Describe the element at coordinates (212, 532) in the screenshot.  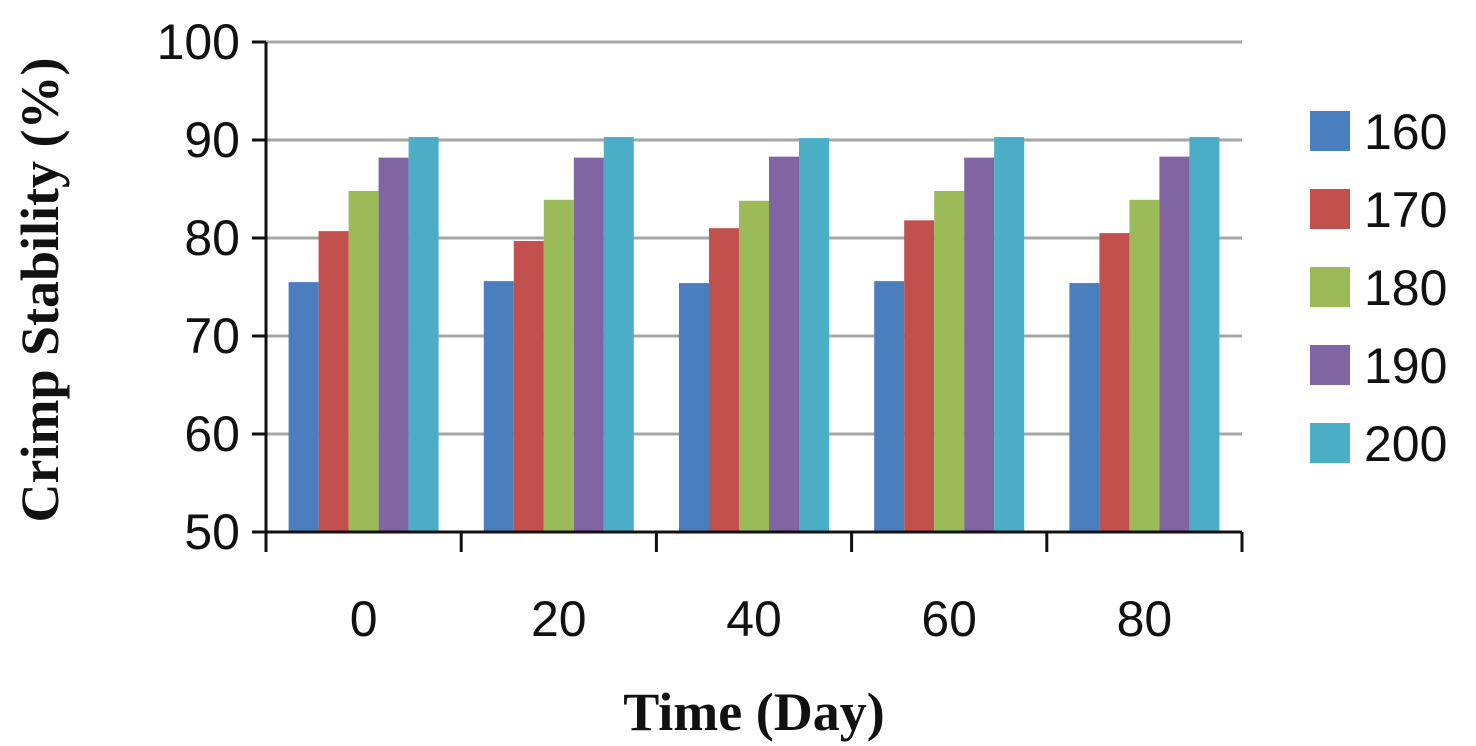
I see `y-tick-label: 50` at that location.